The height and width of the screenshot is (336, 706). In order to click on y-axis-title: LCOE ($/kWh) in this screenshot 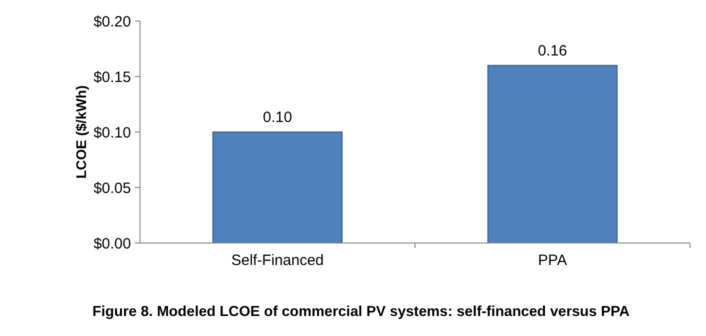, I will do `click(81, 132)`.